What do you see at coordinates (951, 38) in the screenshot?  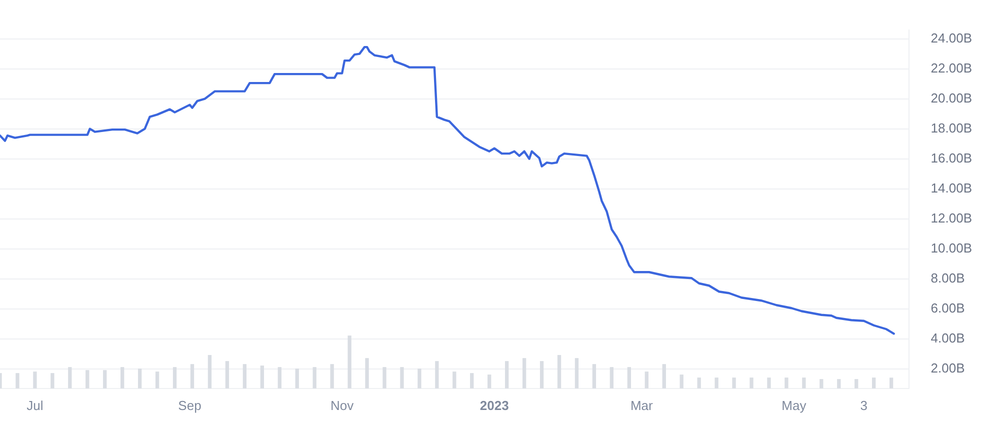 I see `y-tick-label: 24.00B` at bounding box center [951, 38].